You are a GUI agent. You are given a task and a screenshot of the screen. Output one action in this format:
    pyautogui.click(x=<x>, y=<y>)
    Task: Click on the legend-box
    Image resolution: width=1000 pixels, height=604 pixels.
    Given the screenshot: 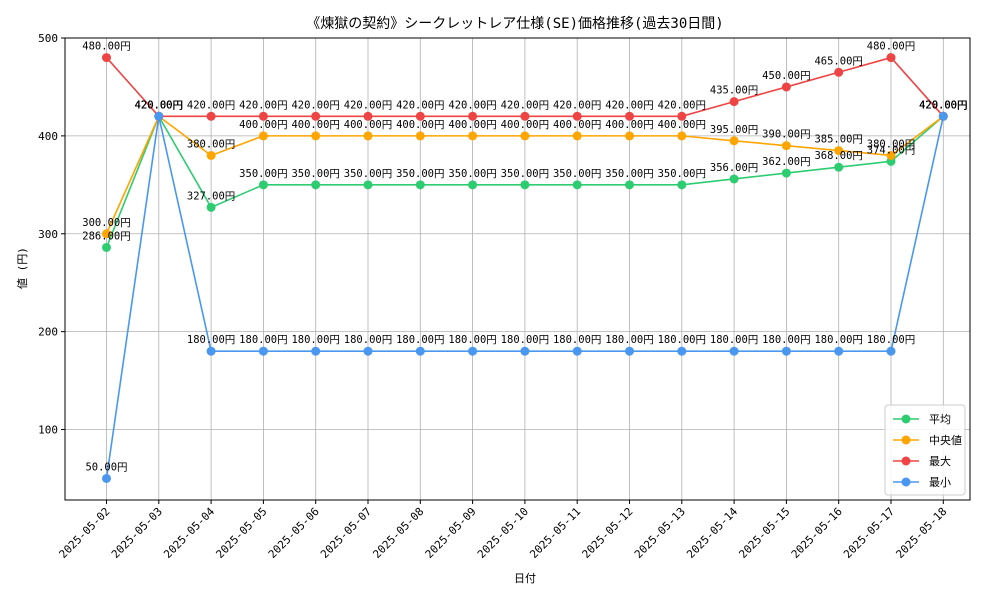 What is the action you would take?
    pyautogui.click(x=925, y=450)
    